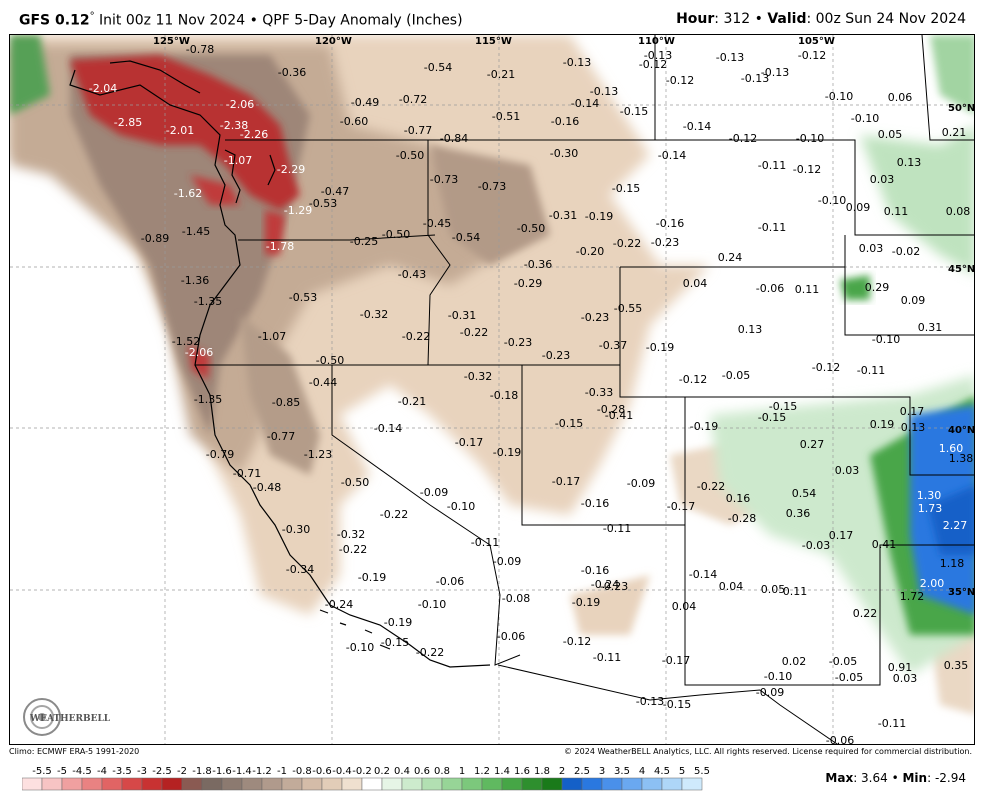 This screenshot has height=808, width=984. I want to click on anomaly-value: -0.44, so click(323, 382).